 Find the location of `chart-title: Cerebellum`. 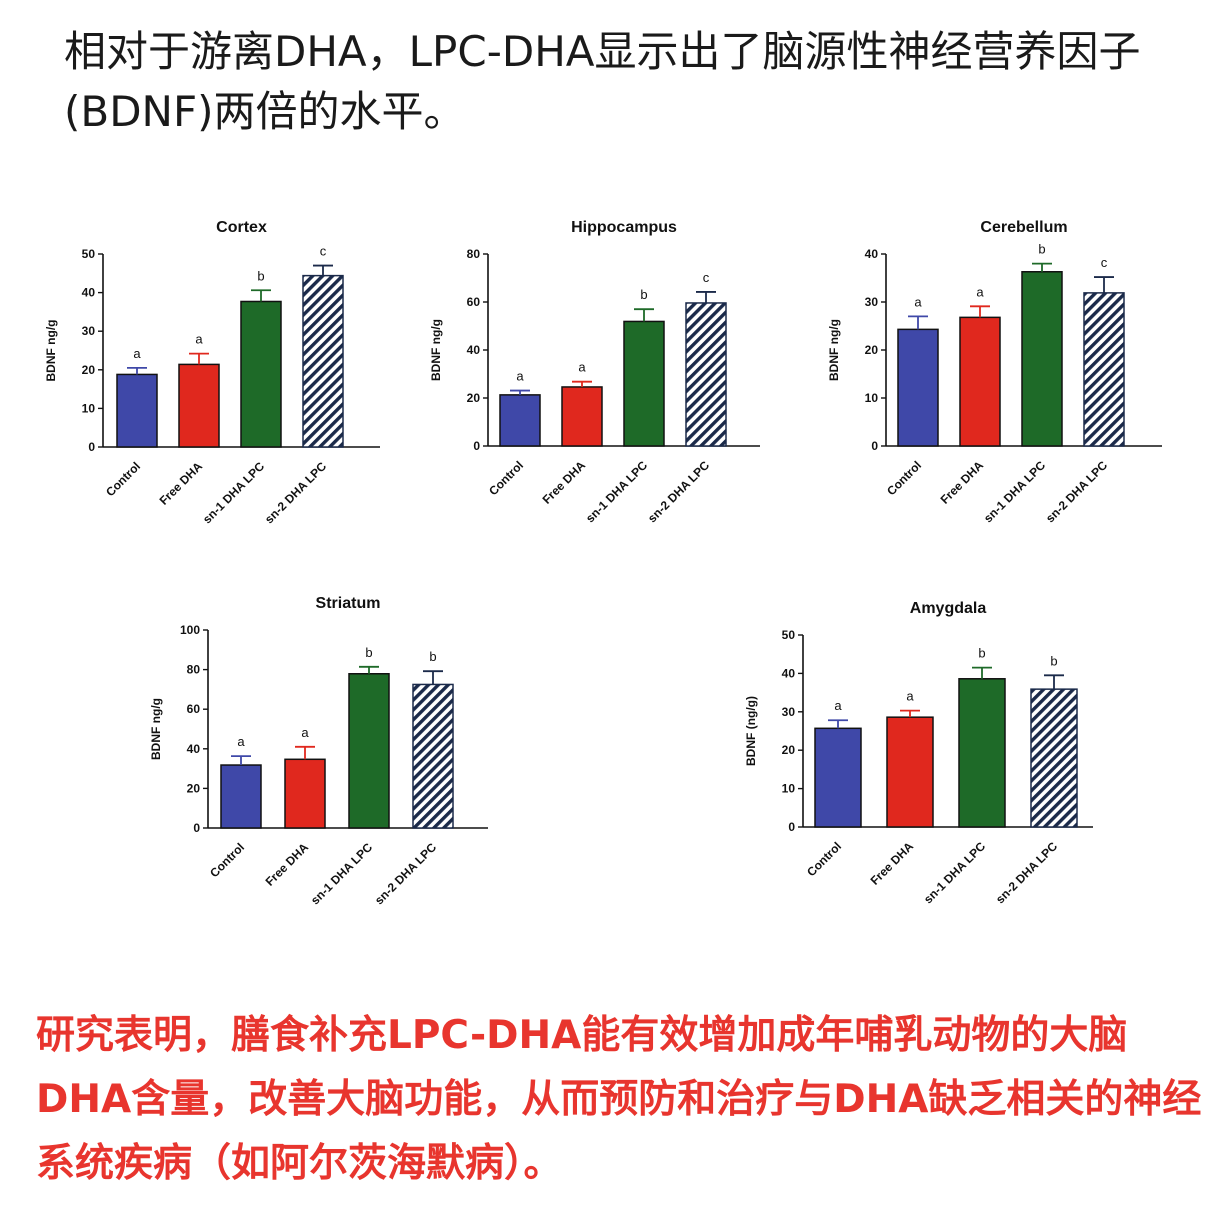

chart-title: Cerebellum is located at coordinates (1023, 227).